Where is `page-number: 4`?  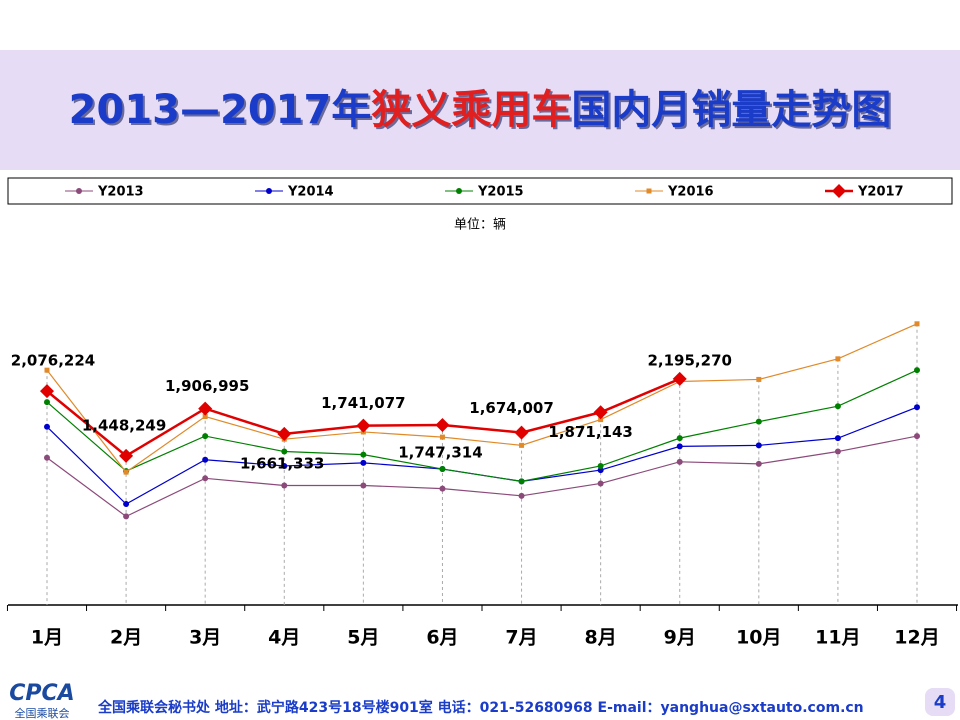 page-number: 4 is located at coordinates (940, 702).